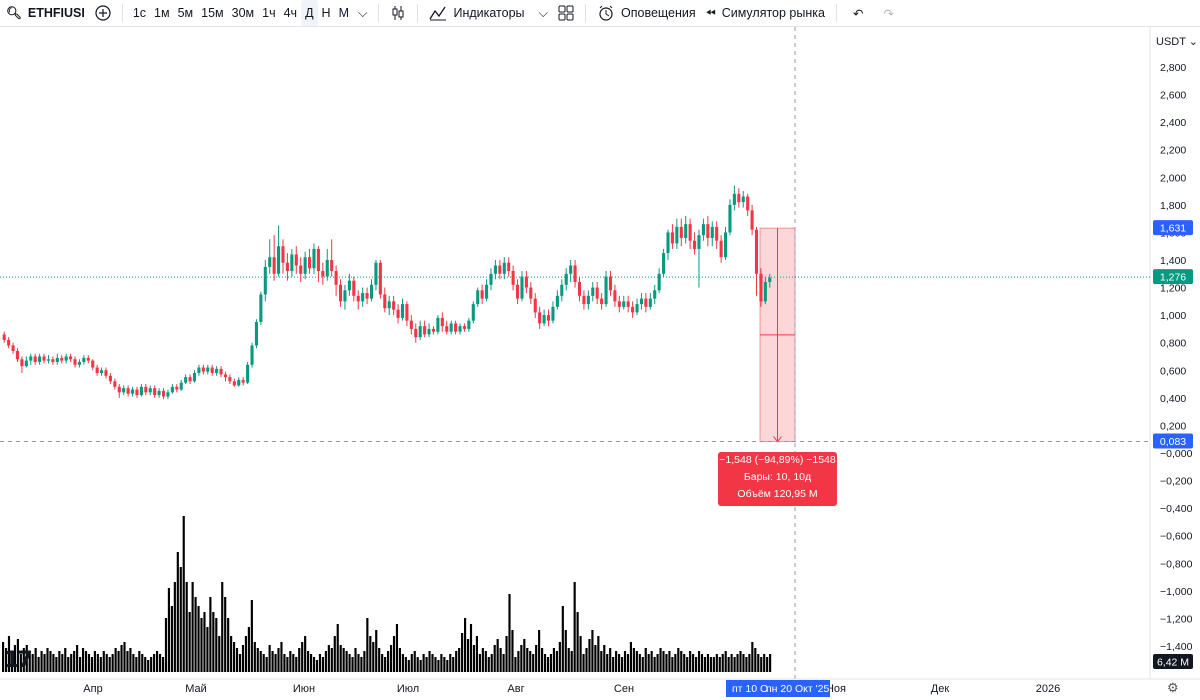 The height and width of the screenshot is (700, 1200). I want to click on timeframe-1: 1м, so click(162, 13).